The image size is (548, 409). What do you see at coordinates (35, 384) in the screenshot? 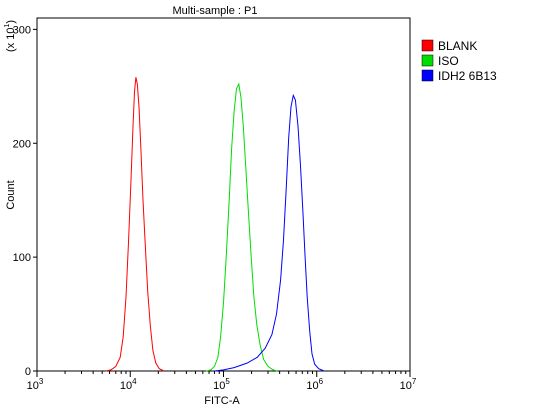
I see `x-tick-label: 10³` at bounding box center [35, 384].